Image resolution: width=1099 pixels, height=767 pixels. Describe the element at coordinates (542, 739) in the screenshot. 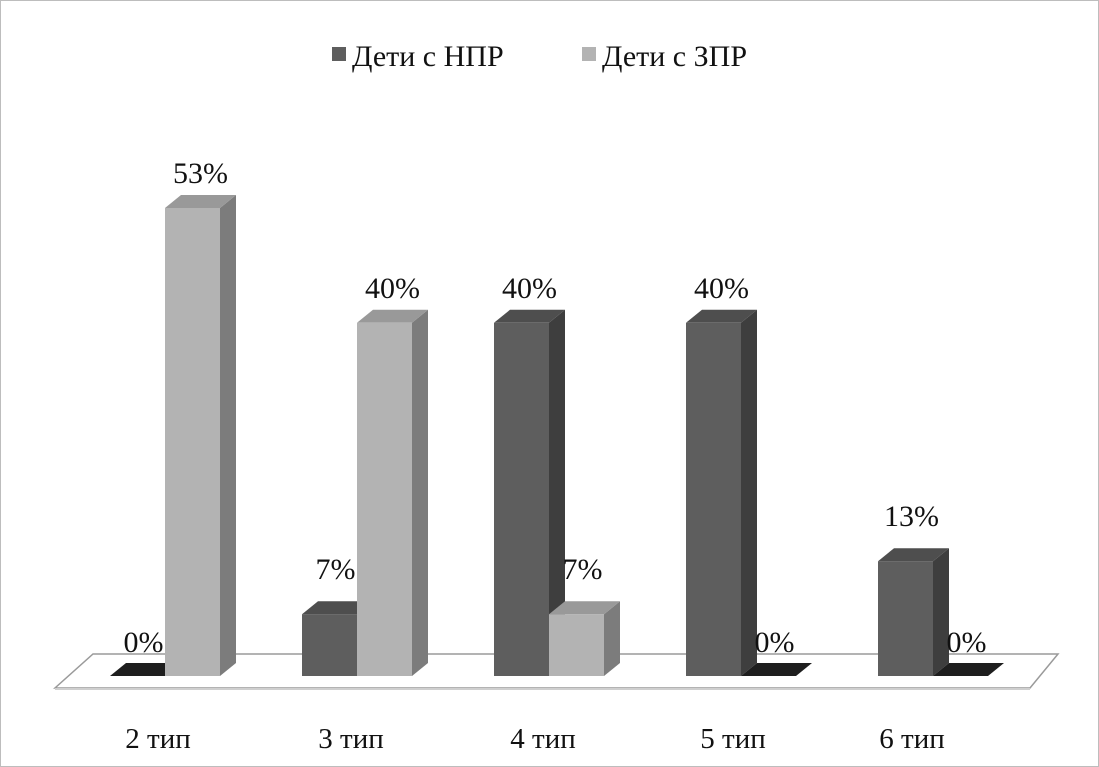

I see `x-tick-label-4: 4 тип` at that location.